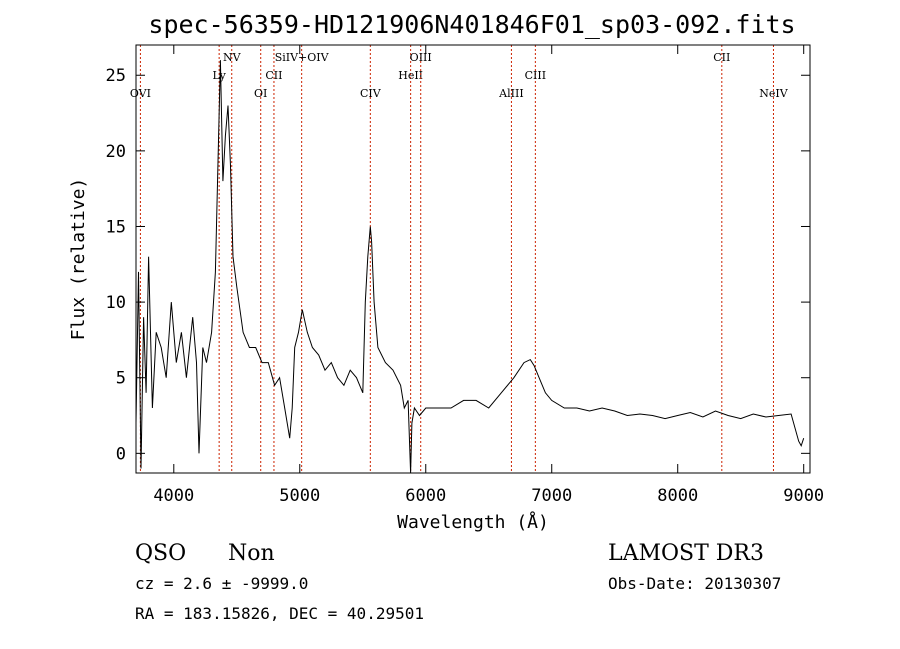  What do you see at coordinates (425, 496) in the screenshot?
I see `x-tick-label: 6000` at bounding box center [425, 496].